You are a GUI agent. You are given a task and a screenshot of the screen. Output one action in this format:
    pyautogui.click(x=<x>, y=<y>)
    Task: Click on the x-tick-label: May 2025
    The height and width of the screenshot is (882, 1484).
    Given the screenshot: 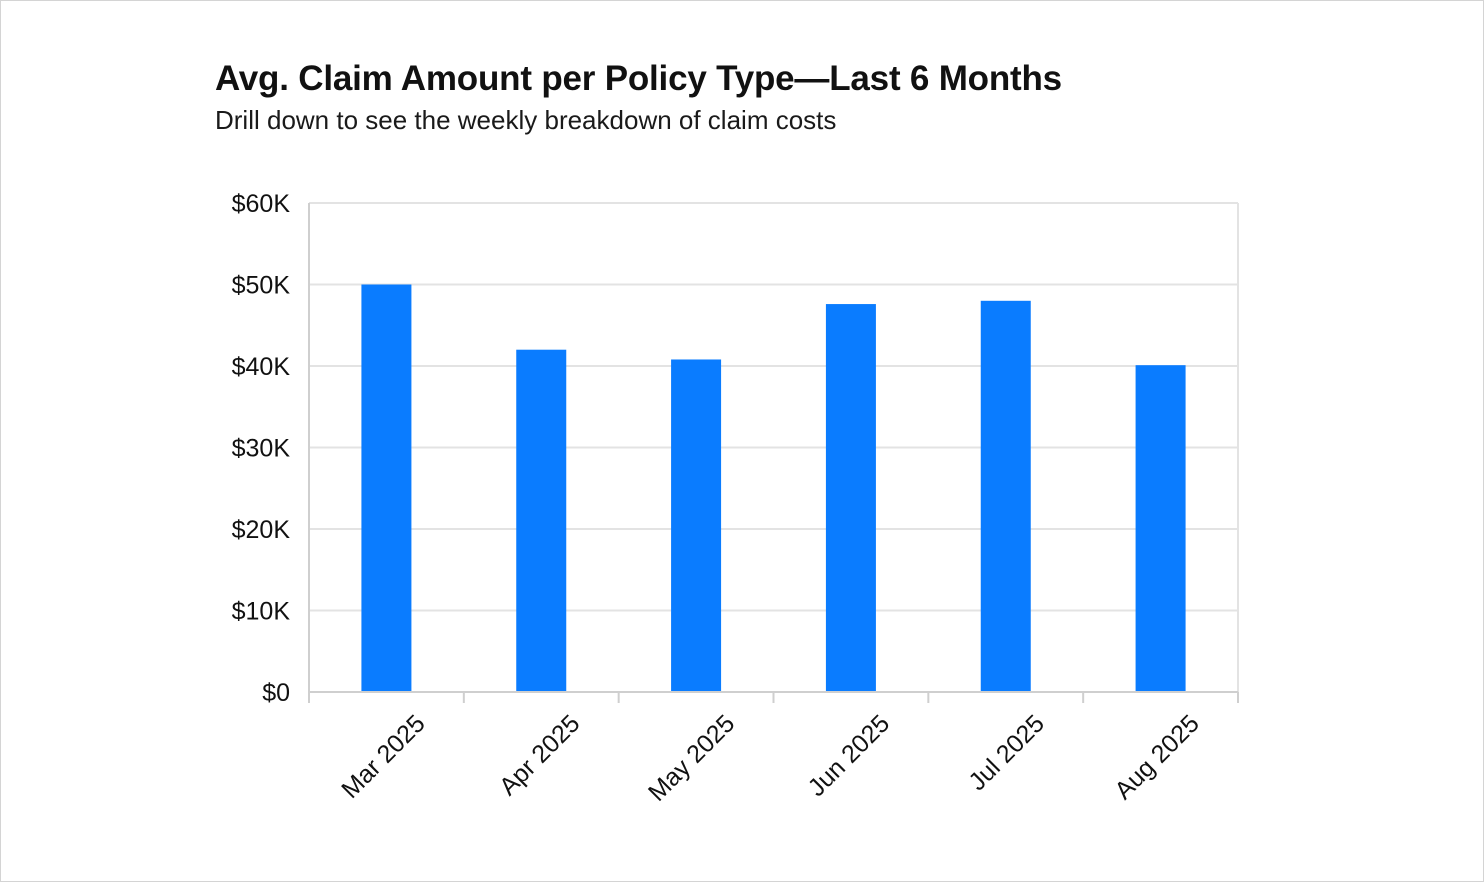 What is the action you would take?
    pyautogui.click(x=691, y=757)
    